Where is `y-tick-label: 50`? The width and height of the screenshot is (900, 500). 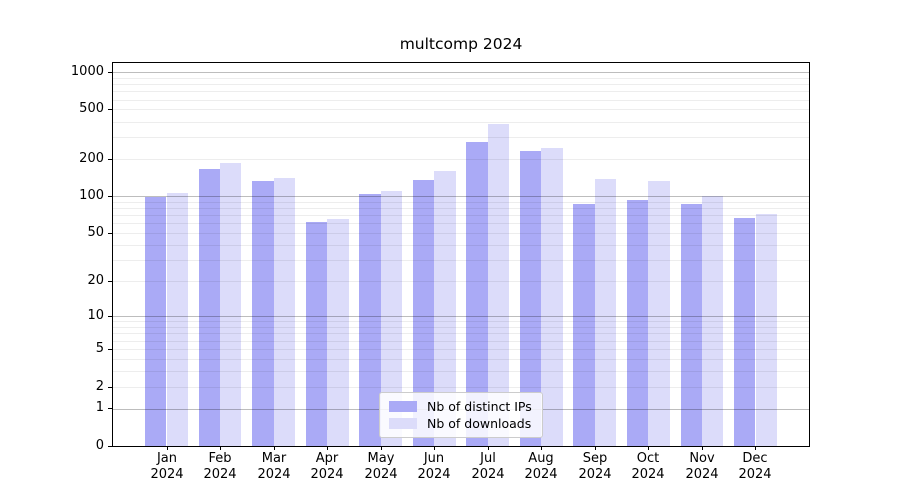 y-tick-label: 50 is located at coordinates (95, 232).